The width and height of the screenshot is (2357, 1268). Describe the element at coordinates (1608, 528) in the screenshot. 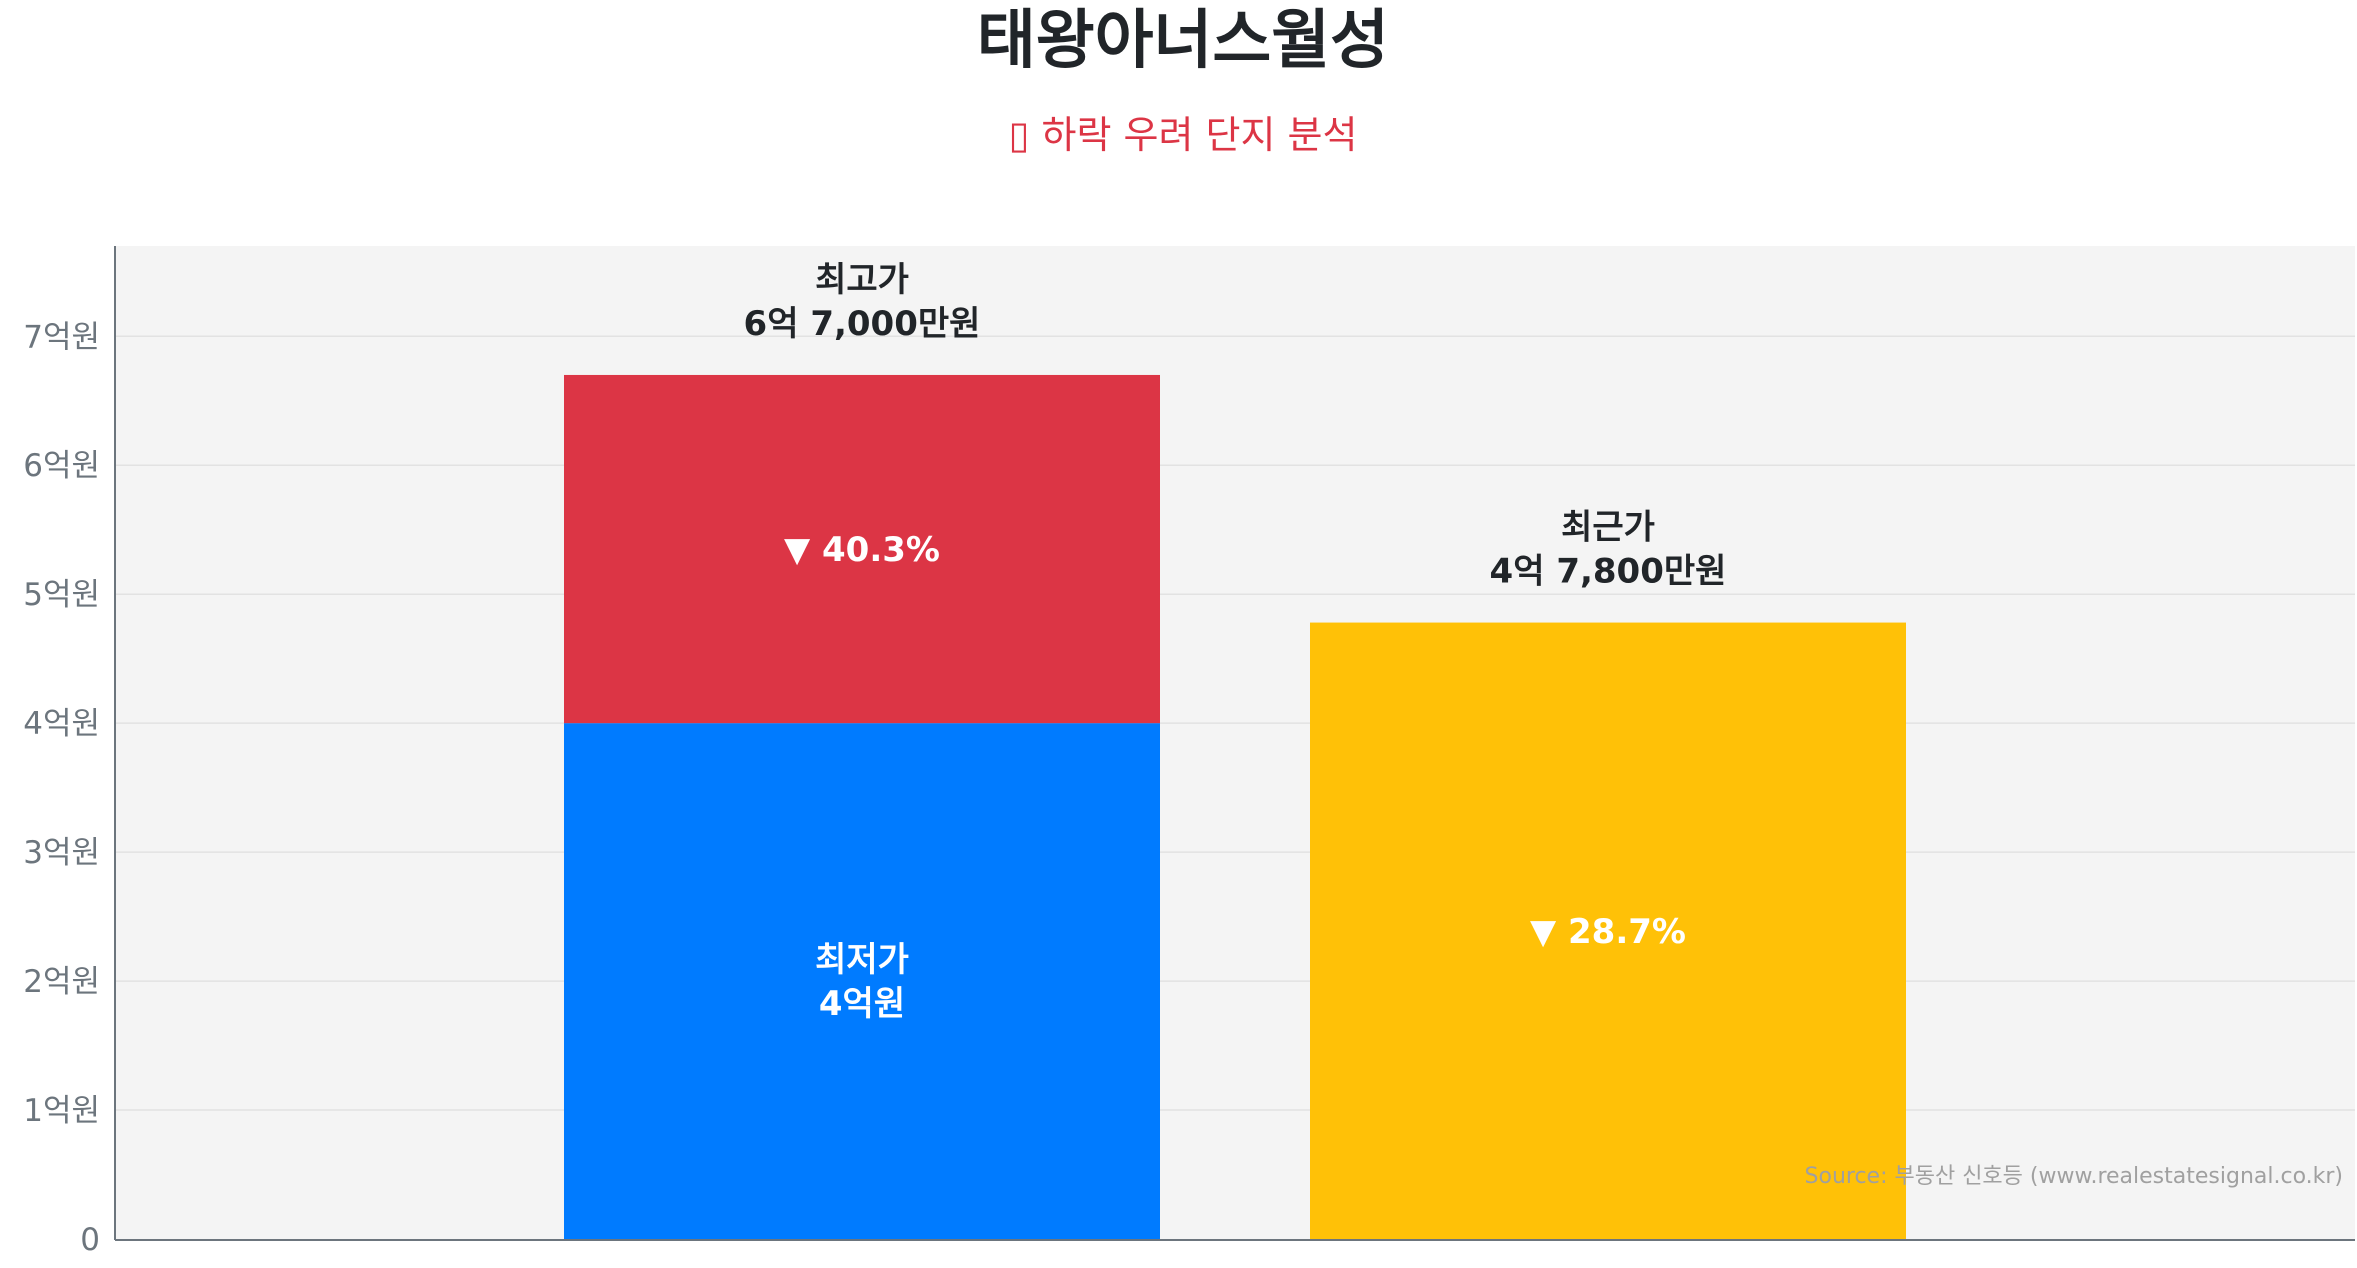

I see `bar-top-label: 최근가` at that location.